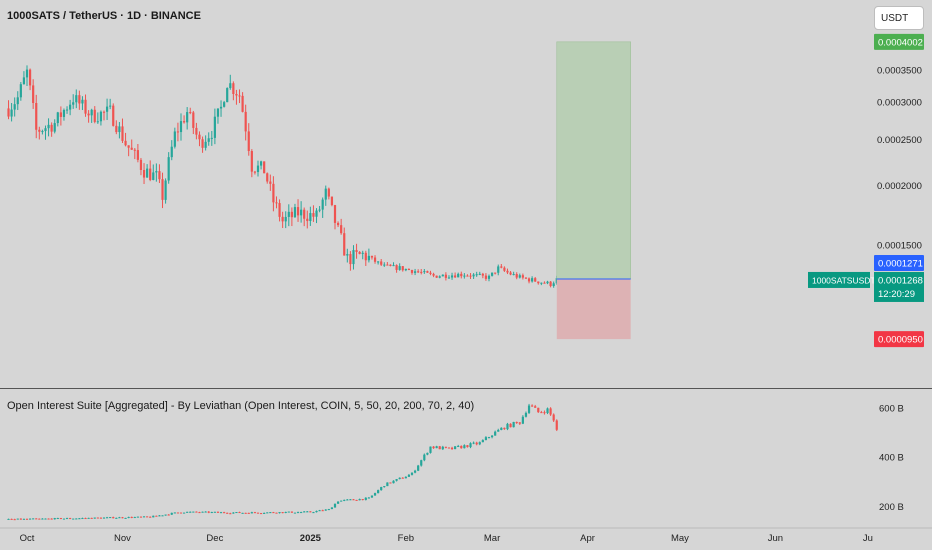  I want to click on stop-zone, so click(593, 309).